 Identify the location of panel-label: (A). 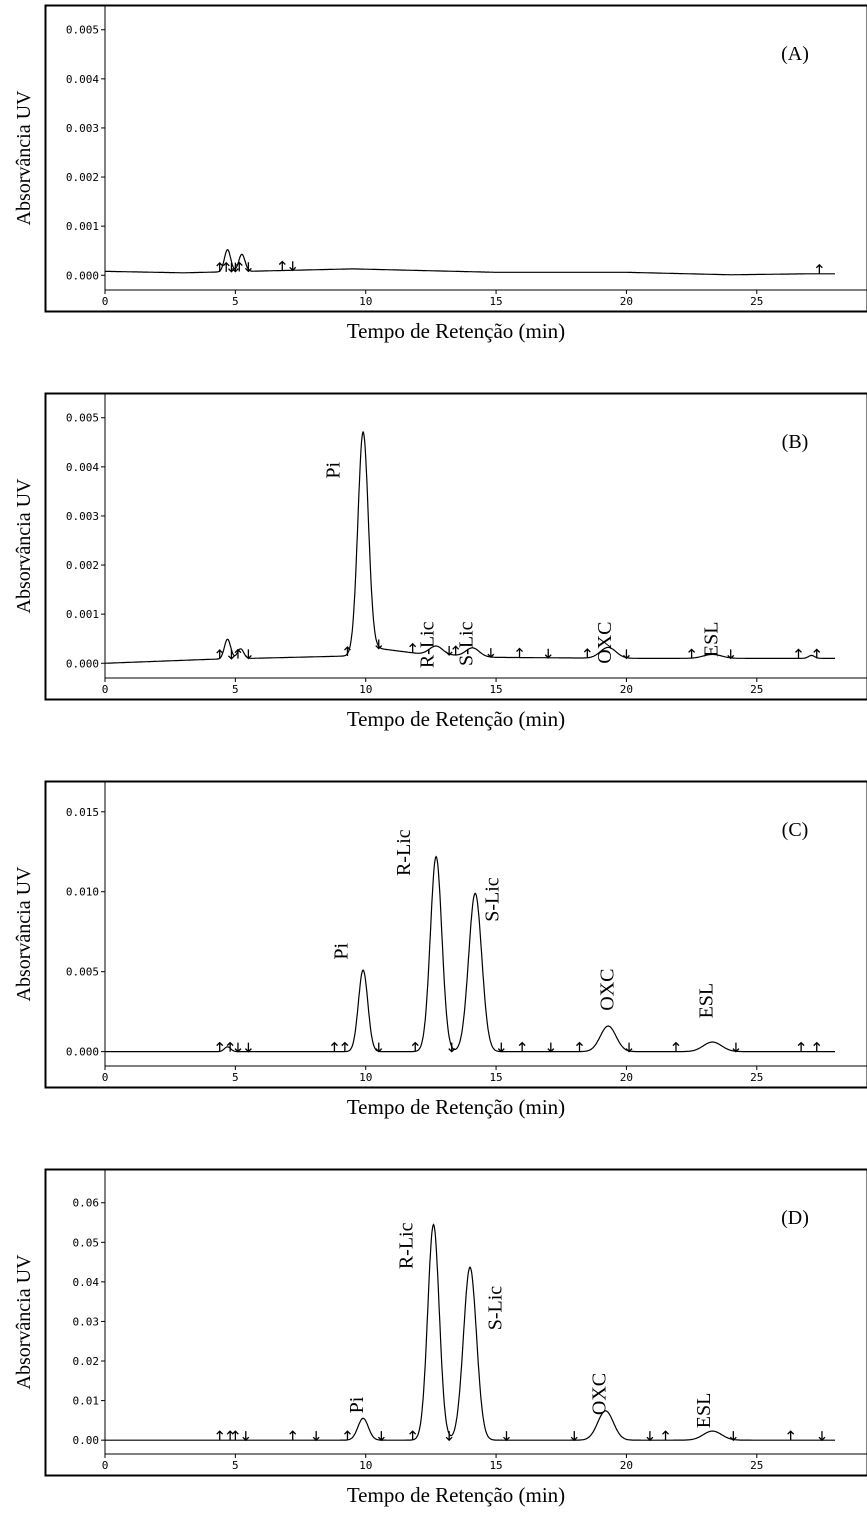
(795, 54).